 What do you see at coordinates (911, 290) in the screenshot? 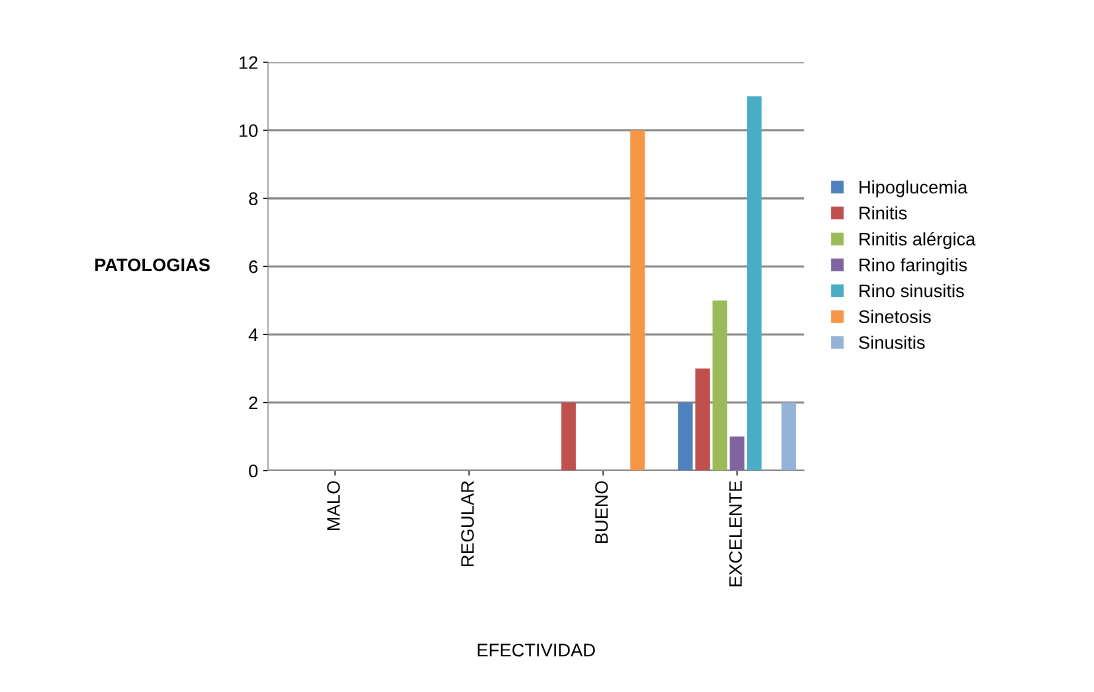
I see `legend-label: Rino sinusitis` at bounding box center [911, 290].